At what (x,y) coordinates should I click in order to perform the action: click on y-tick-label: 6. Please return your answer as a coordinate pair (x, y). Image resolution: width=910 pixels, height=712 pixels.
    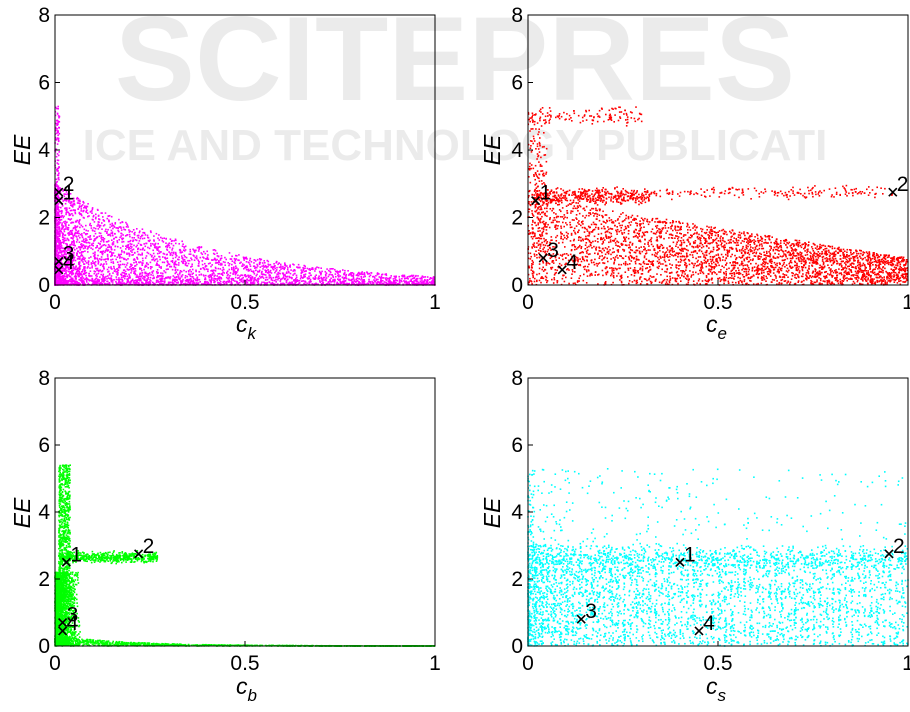
    Looking at the image, I should click on (44, 83).